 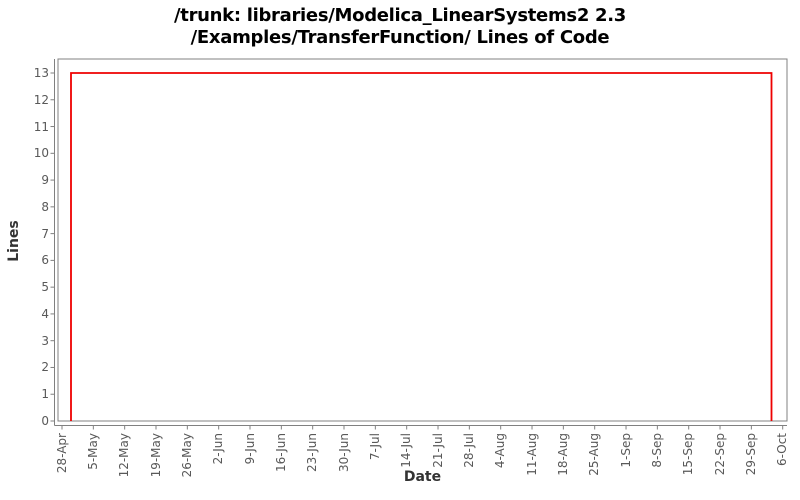 I want to click on x-tick-label: 18-Aug, so click(x=562, y=454).